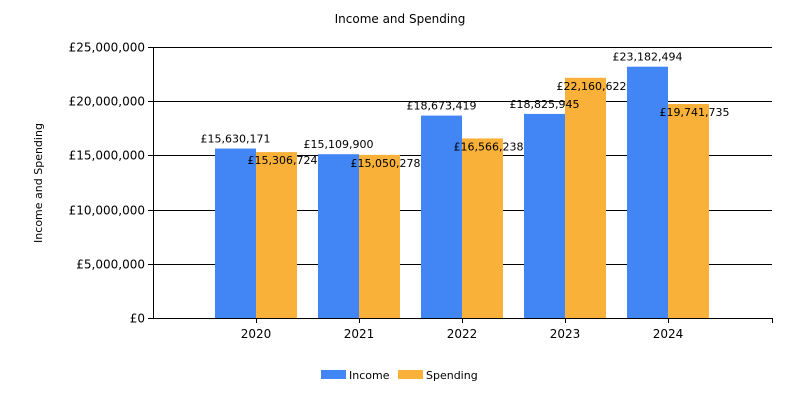 This screenshot has width=800, height=400. What do you see at coordinates (452, 375) in the screenshot?
I see `legend-label-spending: Spending` at bounding box center [452, 375].